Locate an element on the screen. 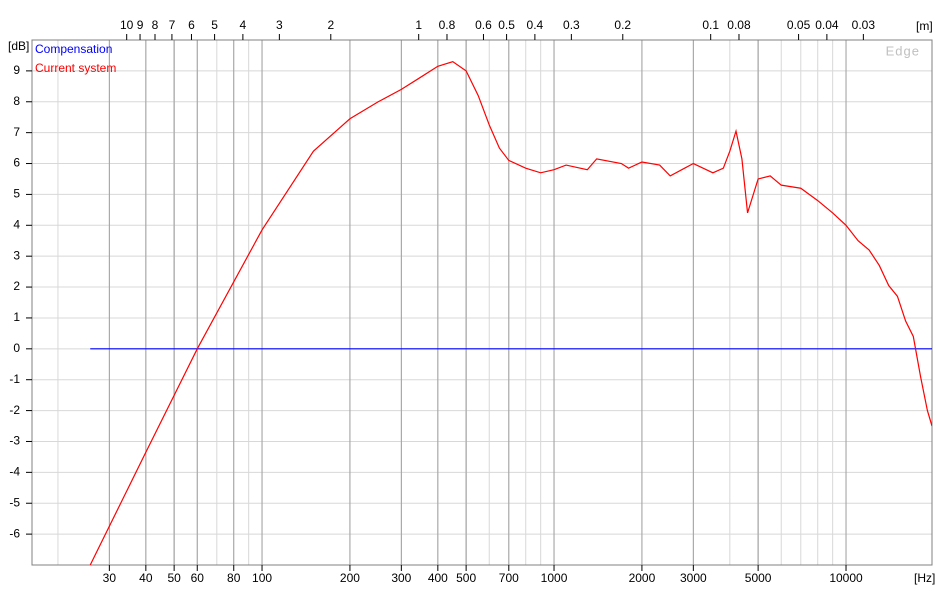 This screenshot has width=936, height=604. x2-tick-label: 0.1 is located at coordinates (710, 25).